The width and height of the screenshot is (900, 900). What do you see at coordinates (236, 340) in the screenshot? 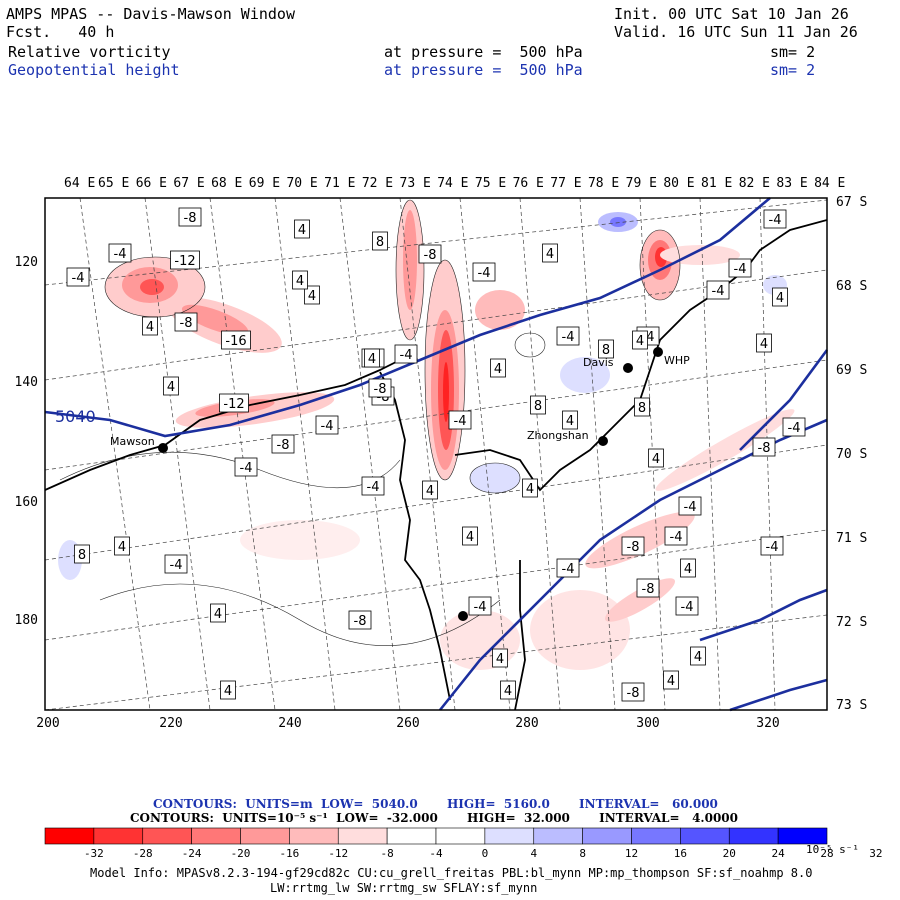
I see `contour-value-label: -16` at bounding box center [236, 340].